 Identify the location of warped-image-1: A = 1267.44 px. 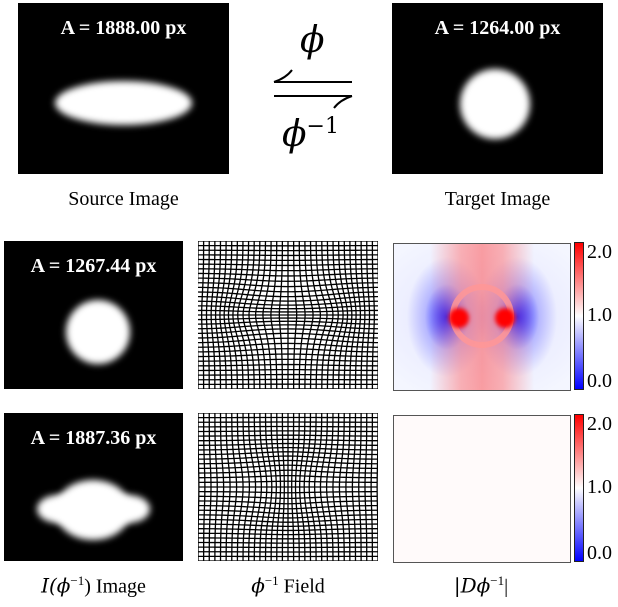
(93, 315).